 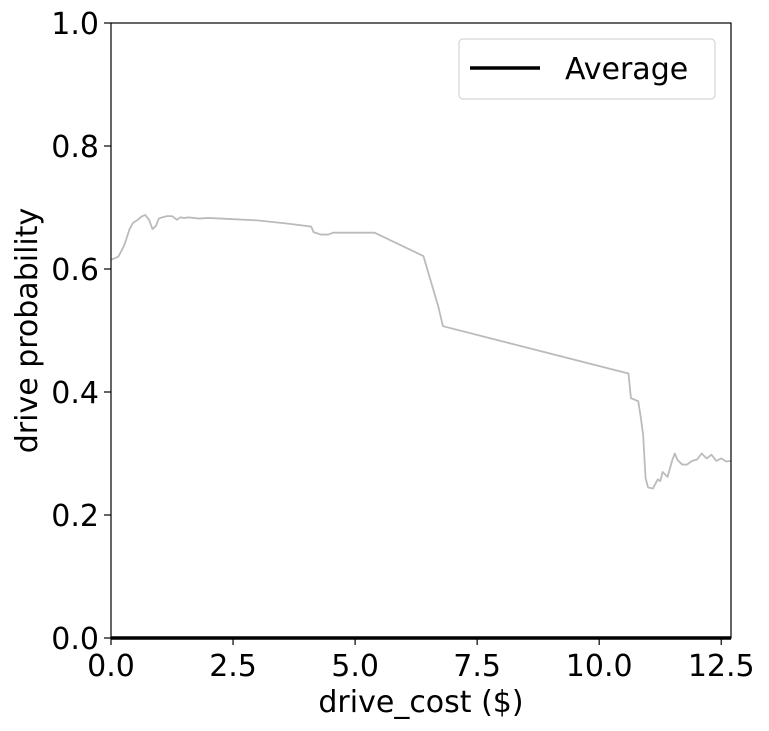 I want to click on x-tick-label: 7.5, so click(x=477, y=666).